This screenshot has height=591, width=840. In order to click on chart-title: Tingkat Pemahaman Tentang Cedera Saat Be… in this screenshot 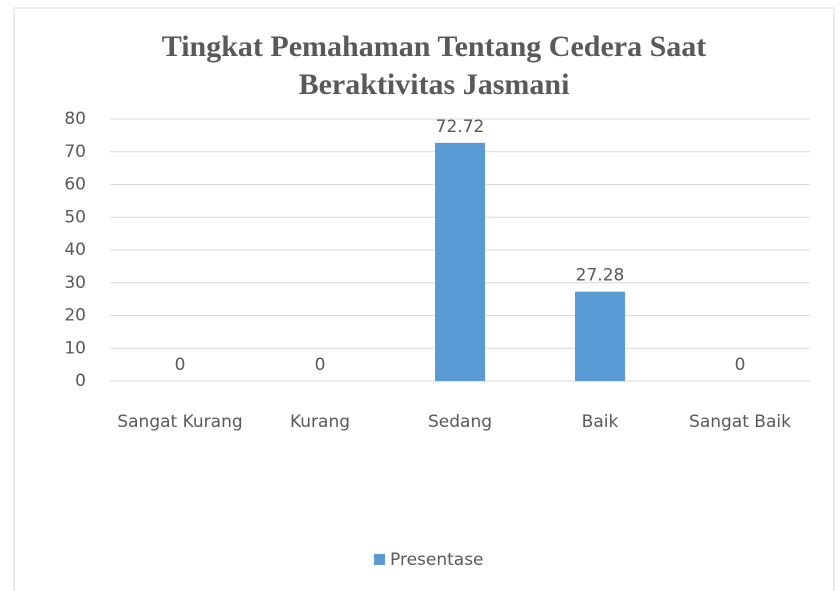, I will do `click(434, 65)`.